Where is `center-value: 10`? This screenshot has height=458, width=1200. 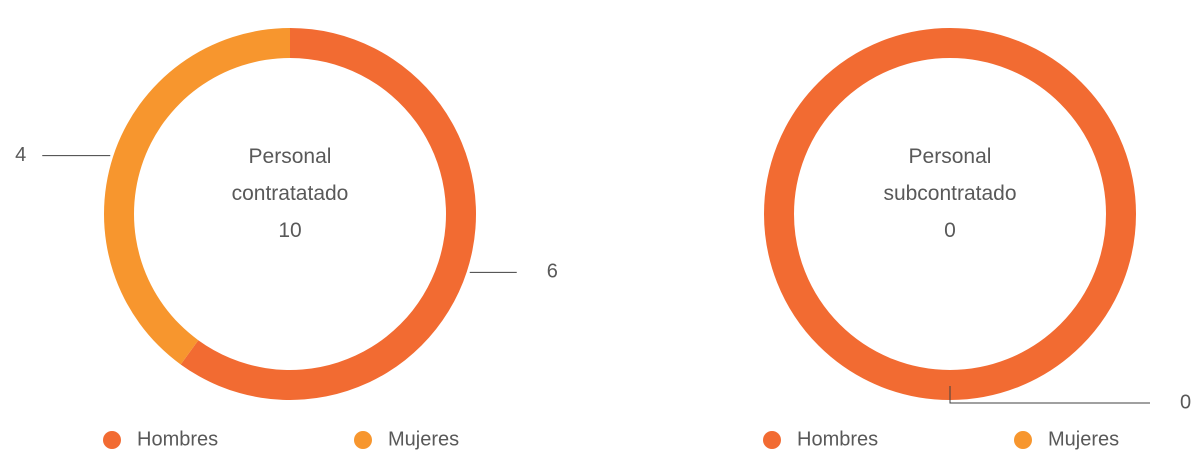 center-value: 10 is located at coordinates (290, 230).